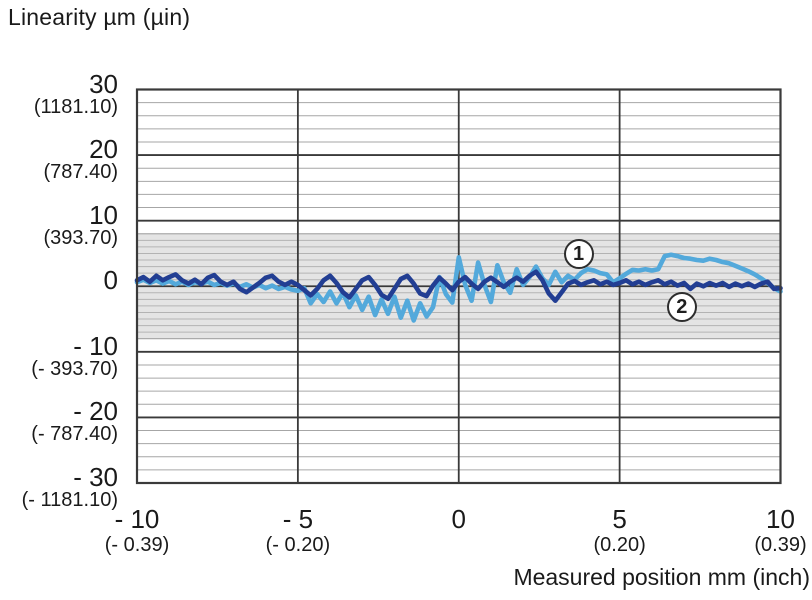 Image resolution: width=812 pixels, height=600 pixels. What do you see at coordinates (619, 530) in the screenshot?
I see `x-tick-label: 5 (0.20)` at bounding box center [619, 530].